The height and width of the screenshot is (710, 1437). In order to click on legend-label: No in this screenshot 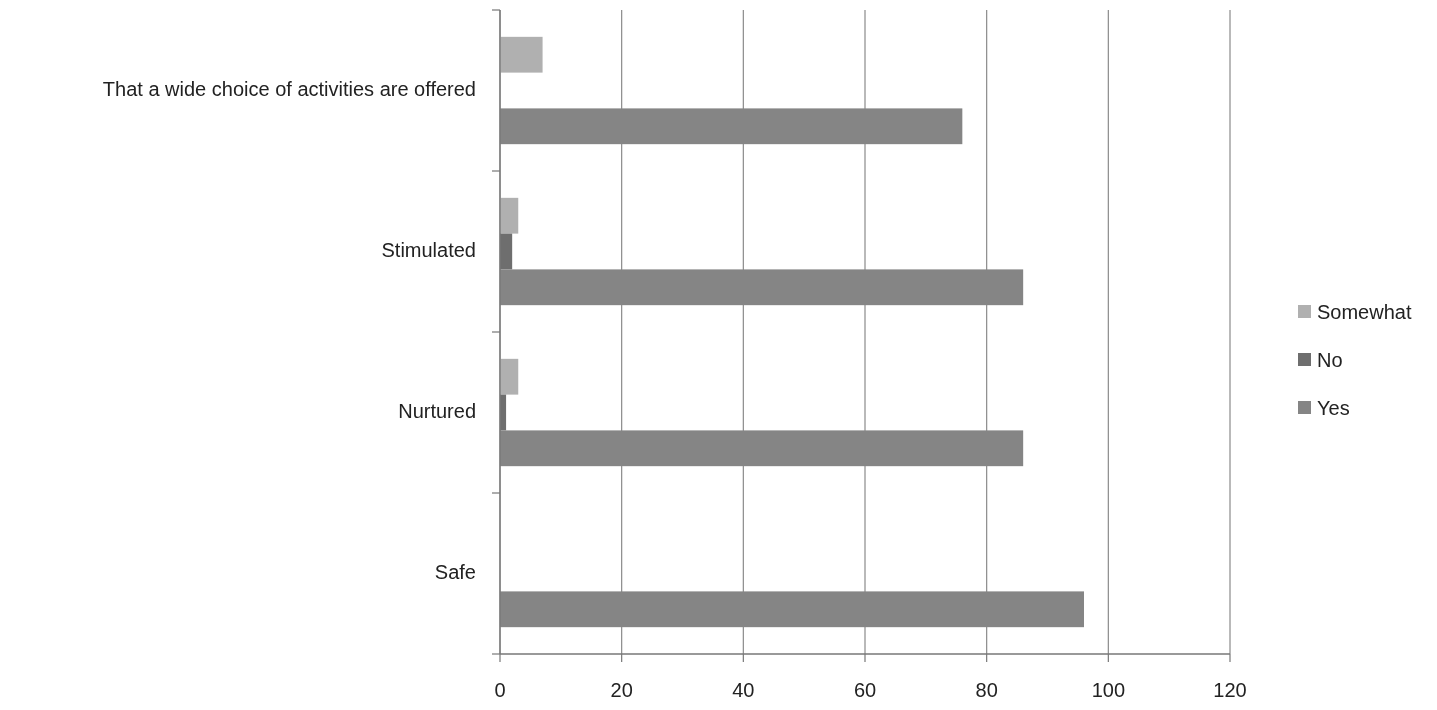, I will do `click(1330, 360)`.